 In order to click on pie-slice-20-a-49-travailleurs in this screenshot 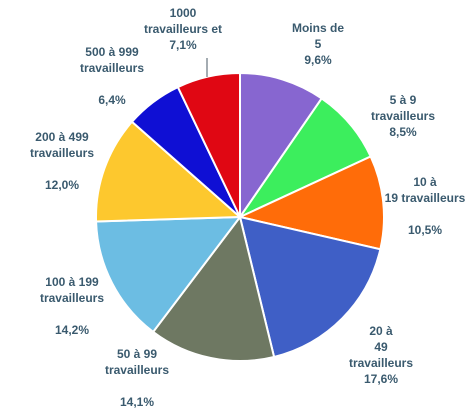, I will do `click(310, 287)`.